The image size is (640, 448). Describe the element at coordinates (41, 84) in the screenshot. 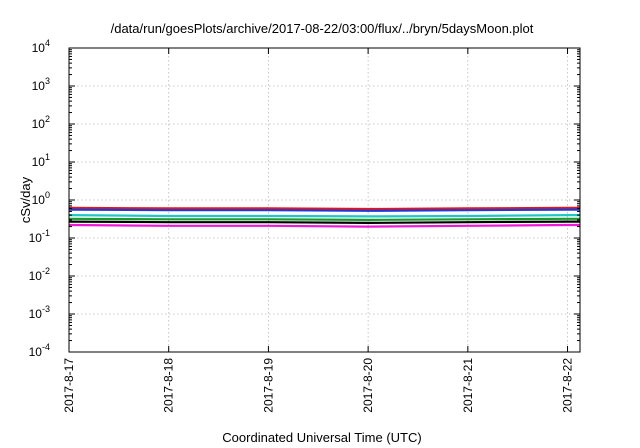

I see `y-tick-label: 10³` at that location.